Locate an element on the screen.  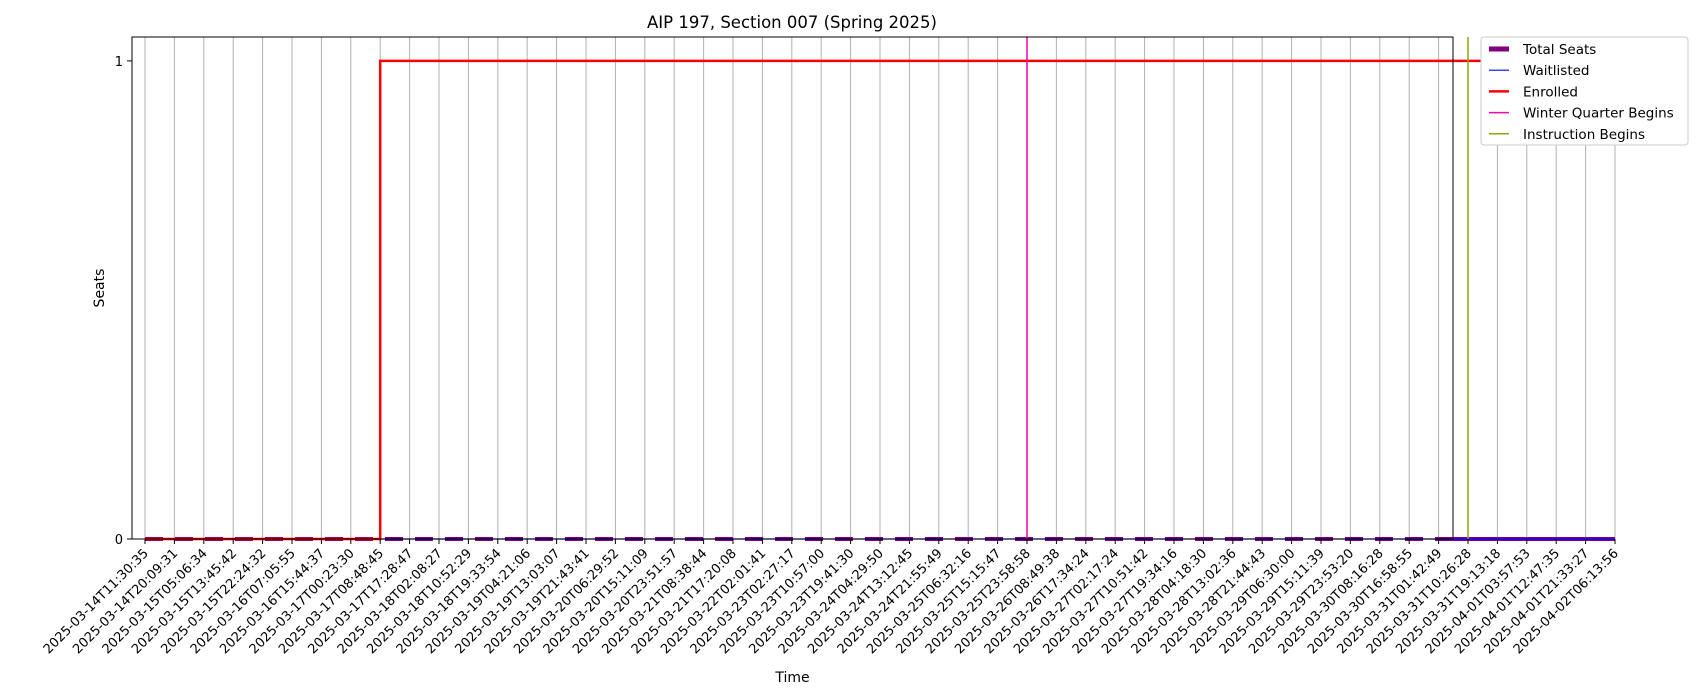
legend-box is located at coordinates (1584, 91).